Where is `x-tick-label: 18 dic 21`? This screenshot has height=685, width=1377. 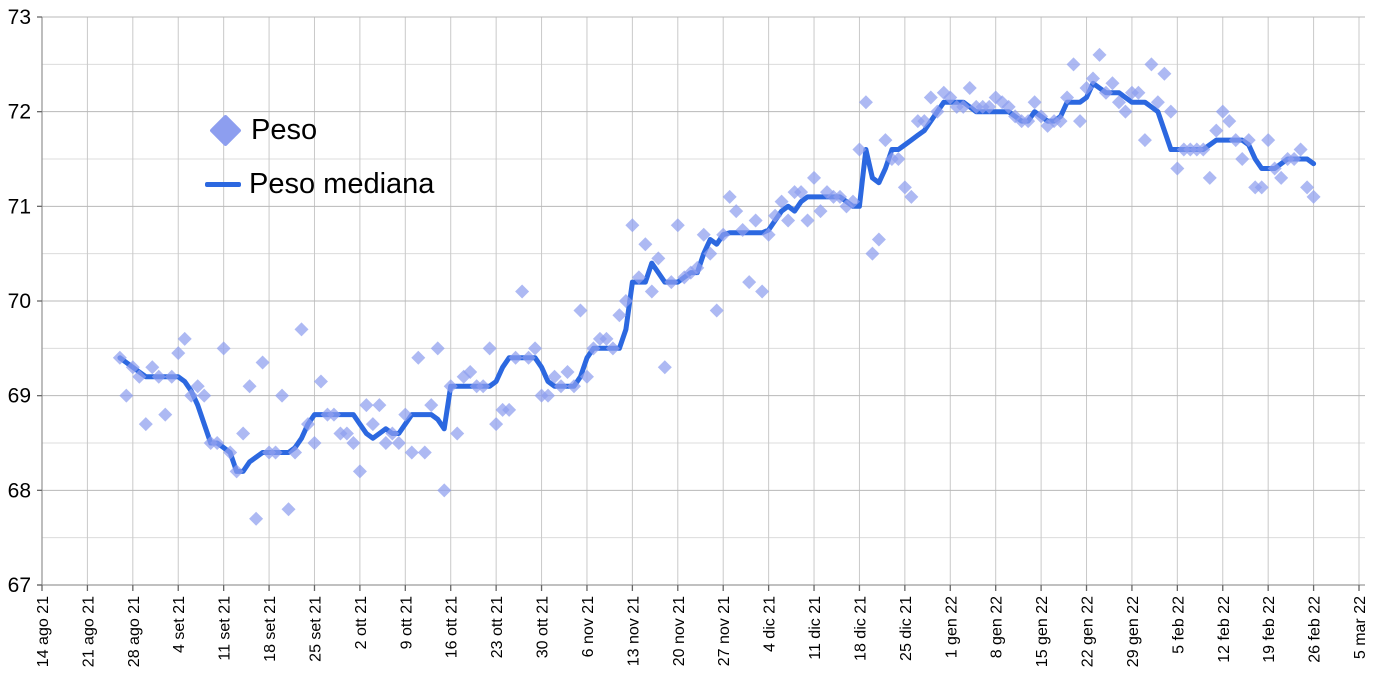
x-tick-label: 18 dic 21 is located at coordinates (860, 628).